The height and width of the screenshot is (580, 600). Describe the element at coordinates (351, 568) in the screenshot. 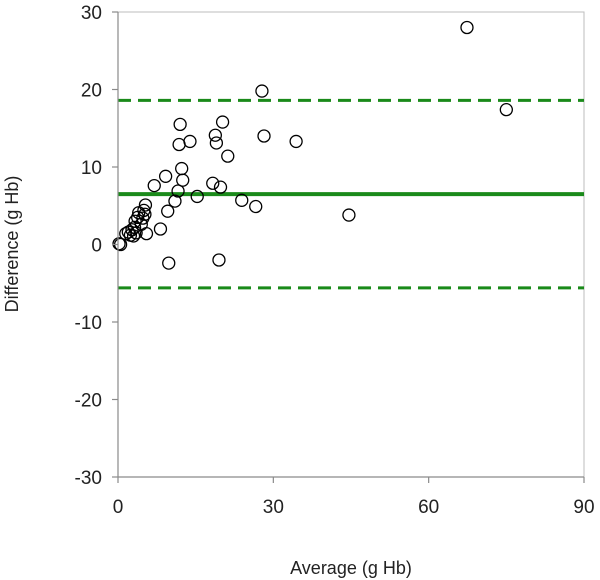

I see `x-axis-title: Average (g Hb)` at that location.